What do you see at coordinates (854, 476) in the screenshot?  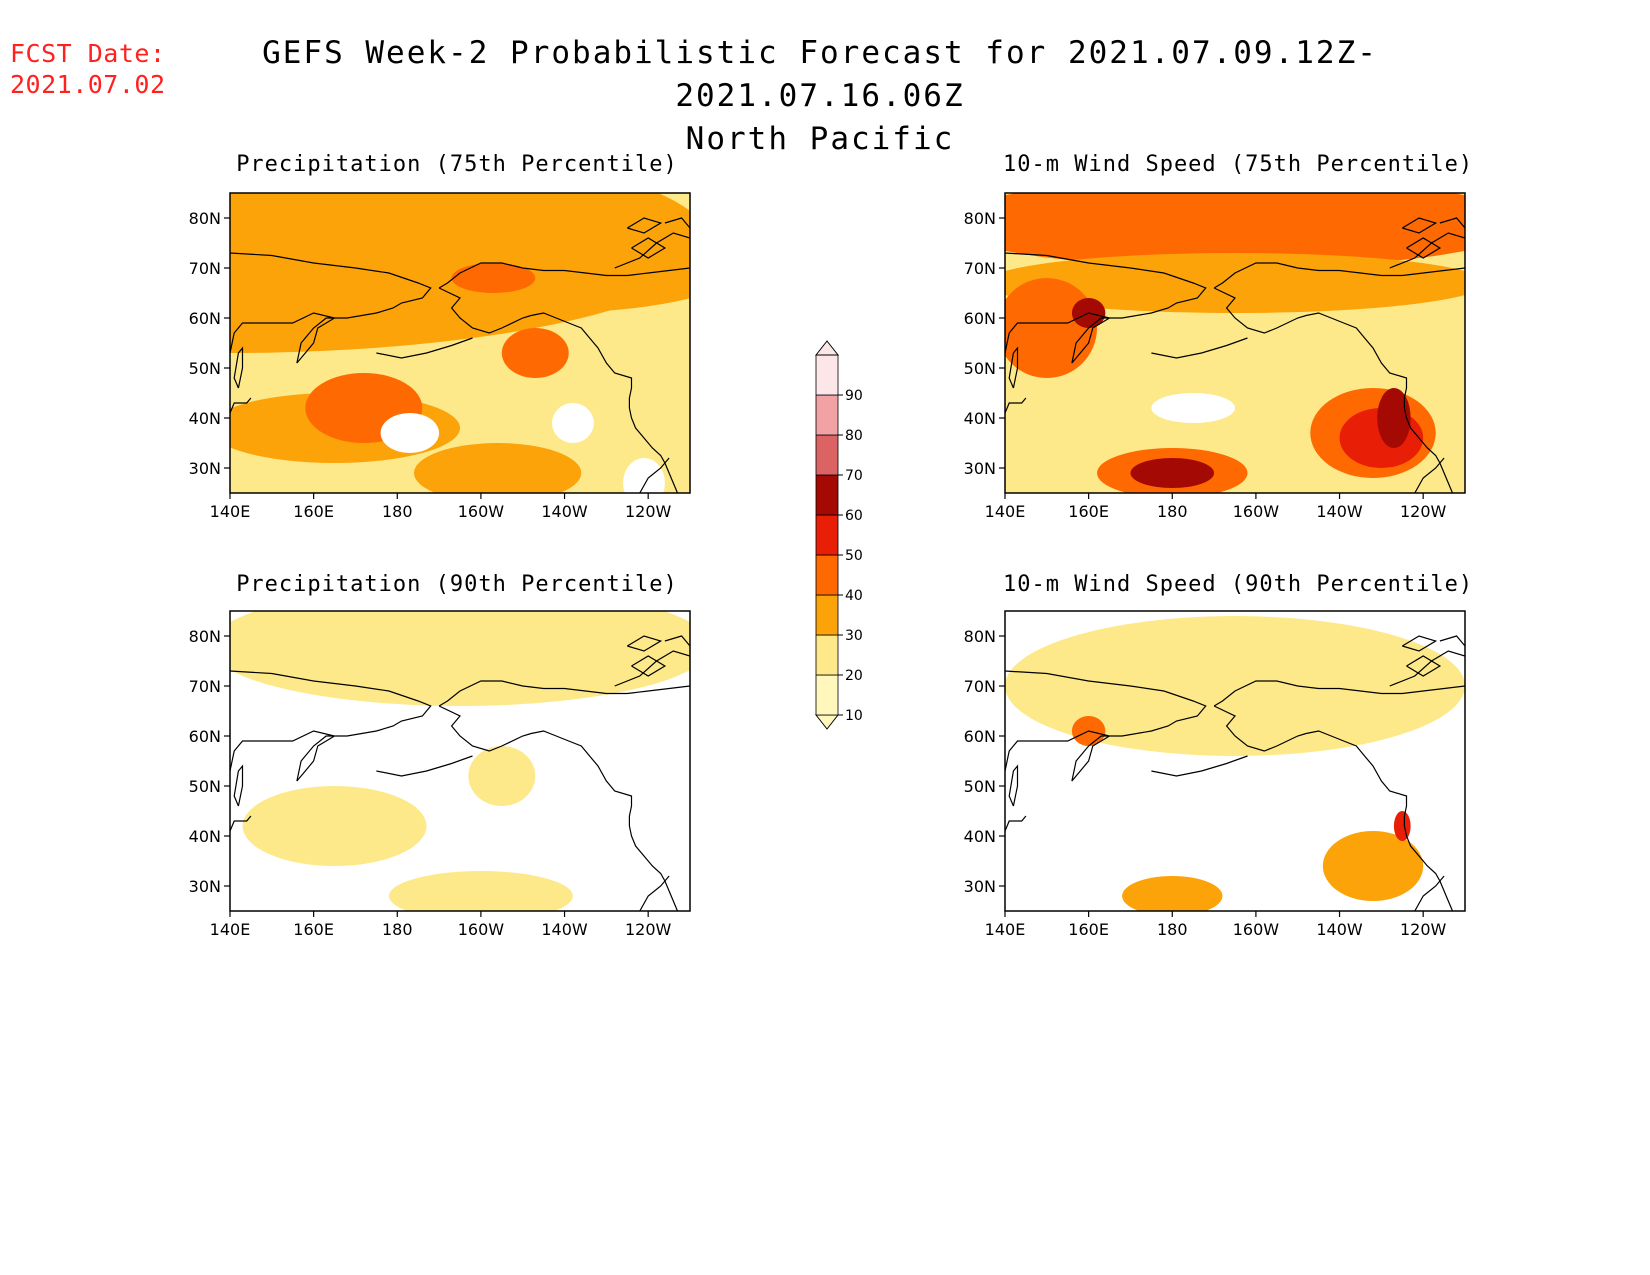 I see `colorbar-label: 70` at bounding box center [854, 476].